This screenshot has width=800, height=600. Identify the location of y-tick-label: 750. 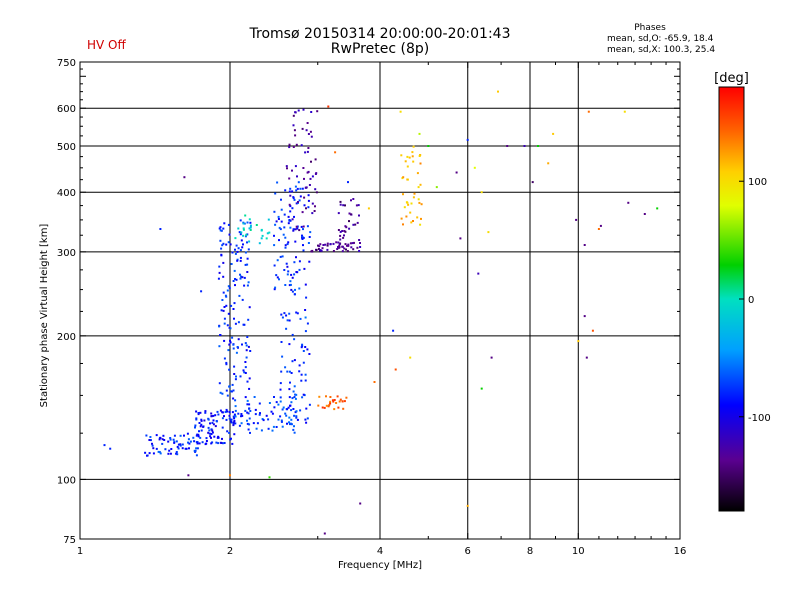
(66, 63).